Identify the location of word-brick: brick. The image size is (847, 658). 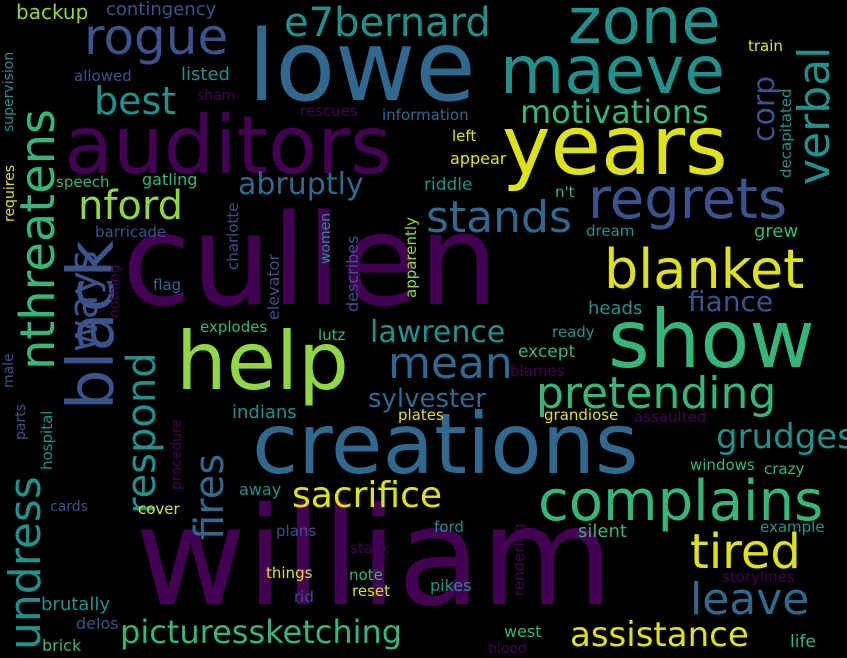
(62, 645).